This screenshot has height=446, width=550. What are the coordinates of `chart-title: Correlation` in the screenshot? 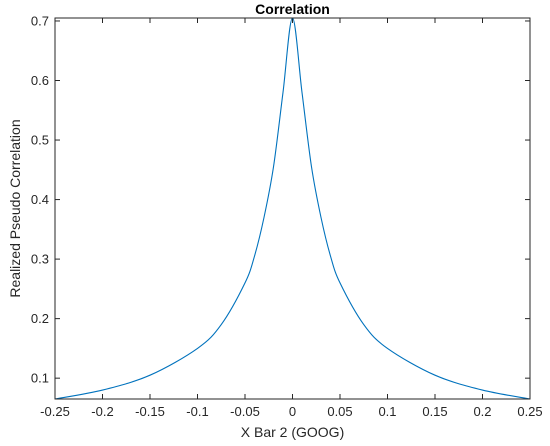 It's located at (292, 9).